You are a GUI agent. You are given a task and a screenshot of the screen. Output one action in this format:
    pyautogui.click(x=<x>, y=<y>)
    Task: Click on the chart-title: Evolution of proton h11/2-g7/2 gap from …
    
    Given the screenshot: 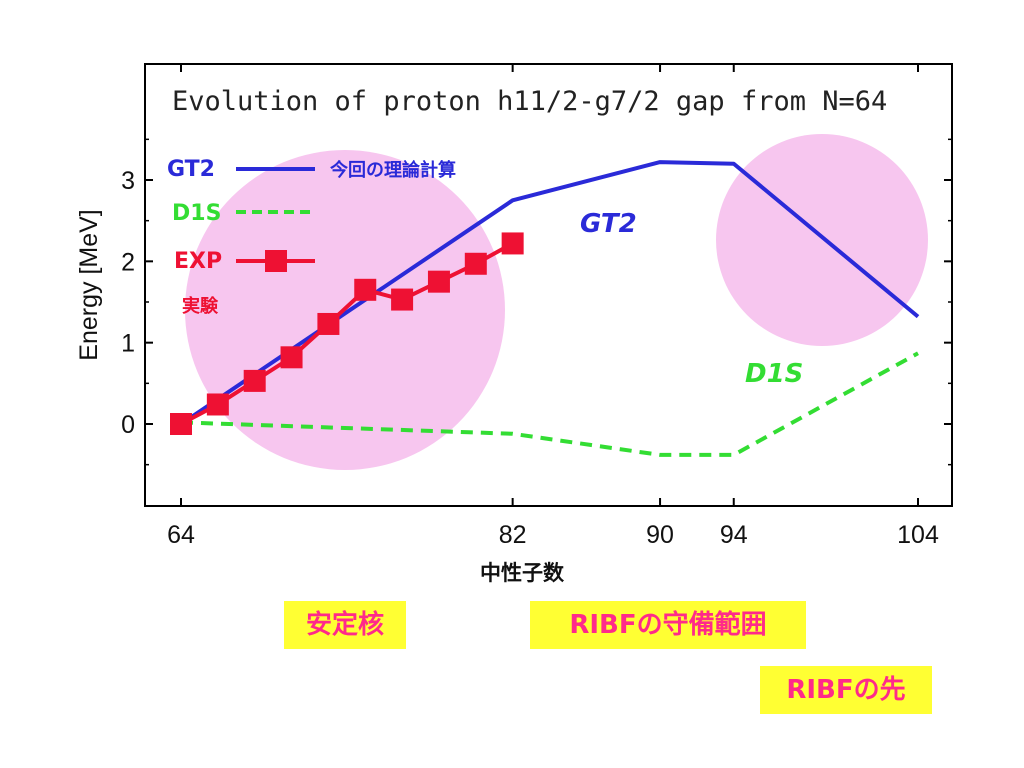 What is the action you would take?
    pyautogui.click(x=529, y=101)
    